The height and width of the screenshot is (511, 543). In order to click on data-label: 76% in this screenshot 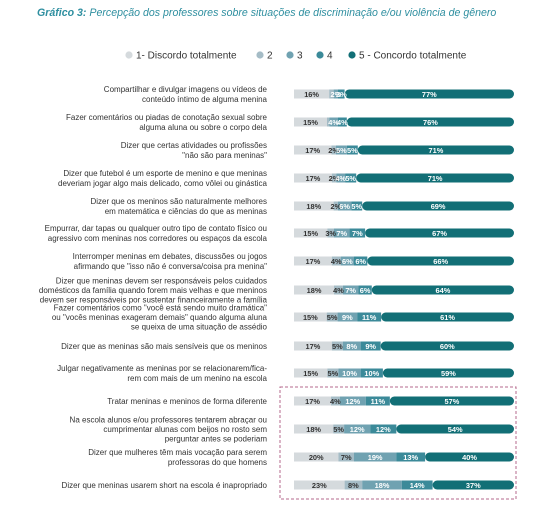, I will do `click(430, 122)`.